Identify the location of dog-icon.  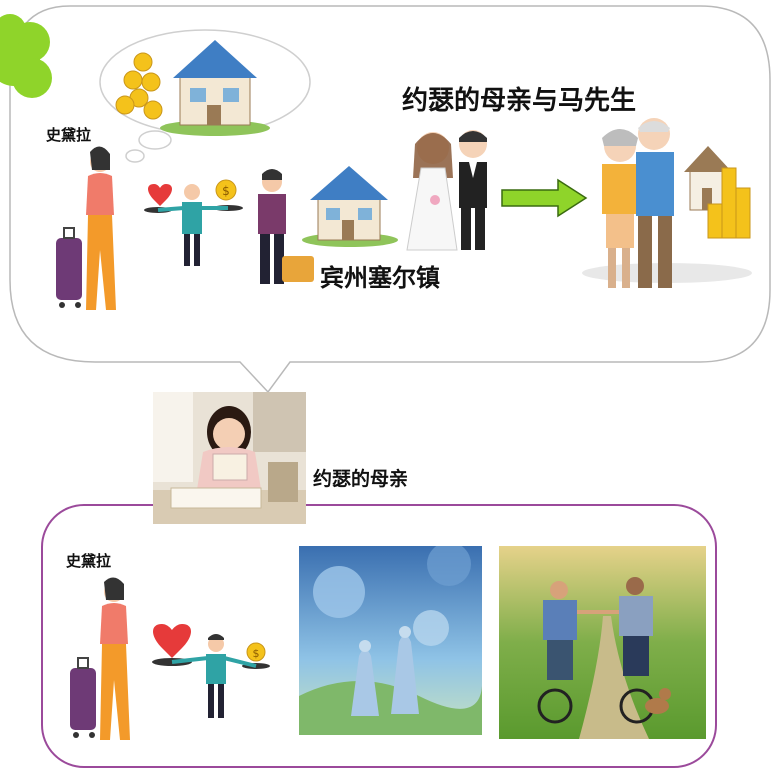
(658, 701).